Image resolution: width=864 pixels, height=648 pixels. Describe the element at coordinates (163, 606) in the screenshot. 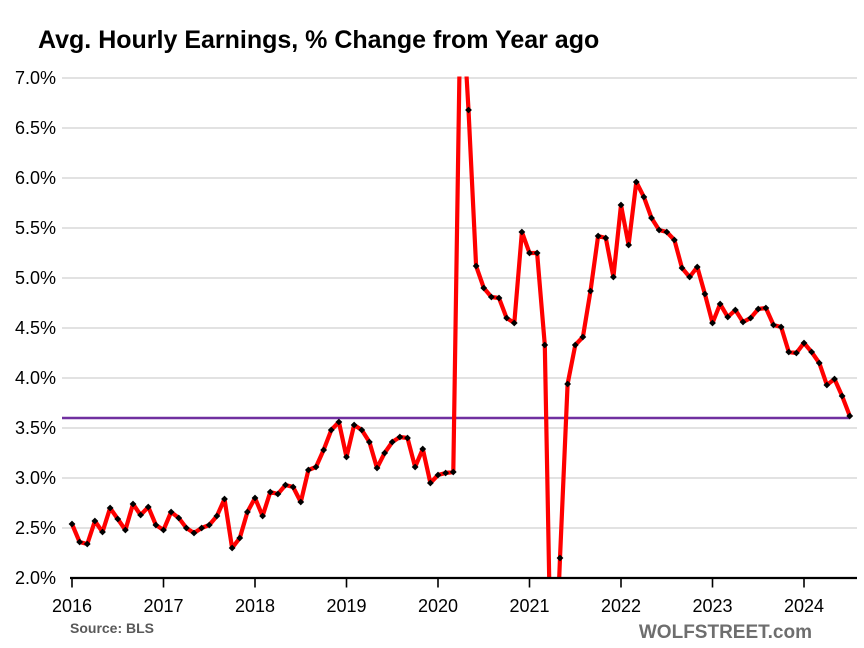

I see `x-tick-label: 2017` at that location.